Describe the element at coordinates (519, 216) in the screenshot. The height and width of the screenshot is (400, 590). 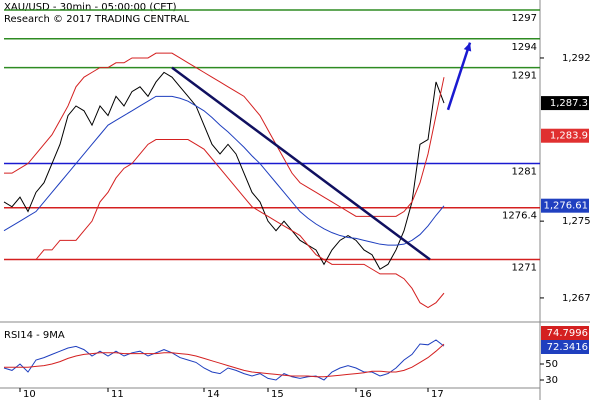
I see `level-label: 1276.4` at that location.